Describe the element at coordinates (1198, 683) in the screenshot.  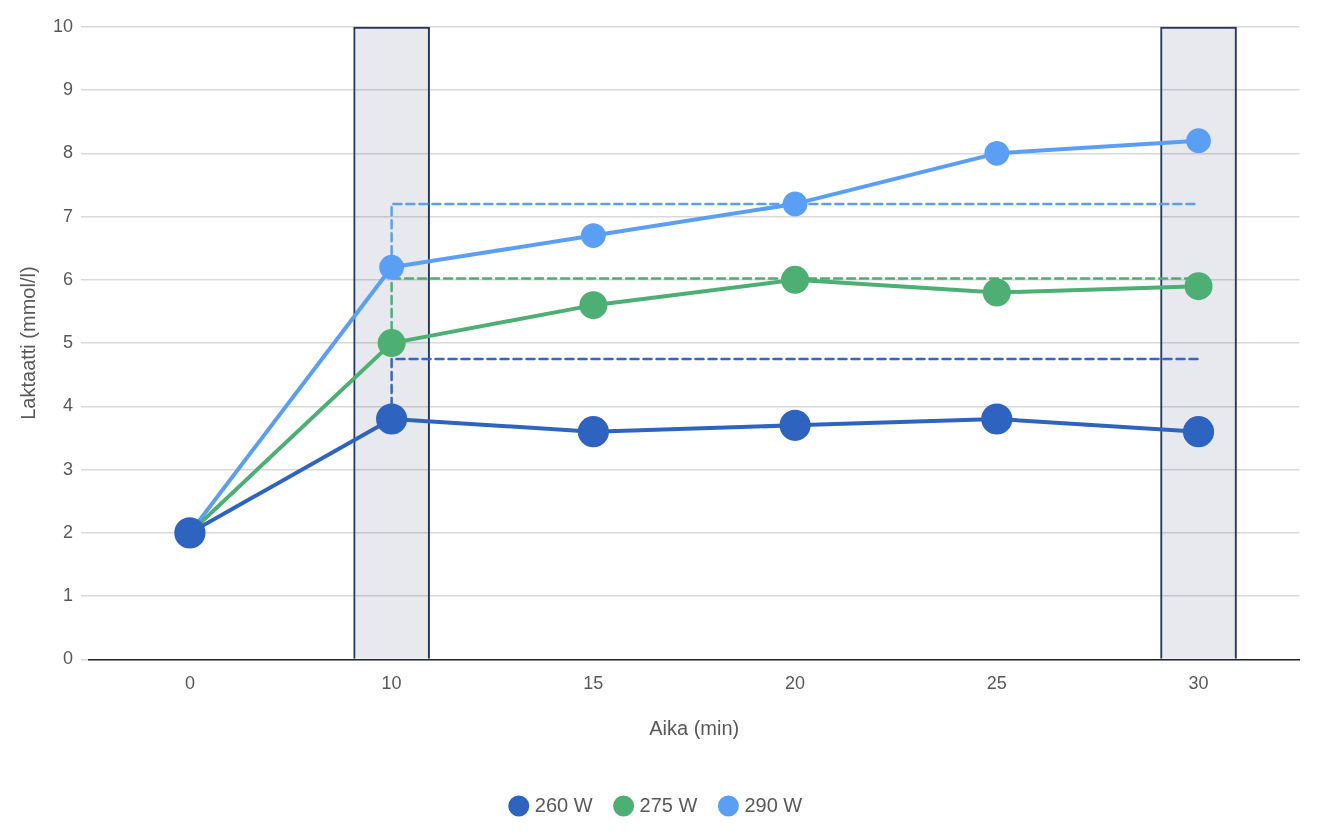
I see `x-tick-label: 30` at that location.